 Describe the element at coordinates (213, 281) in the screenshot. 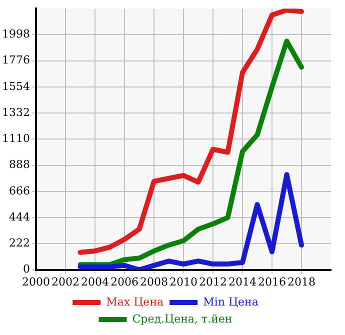

I see `x-tick-label: 2012` at that location.